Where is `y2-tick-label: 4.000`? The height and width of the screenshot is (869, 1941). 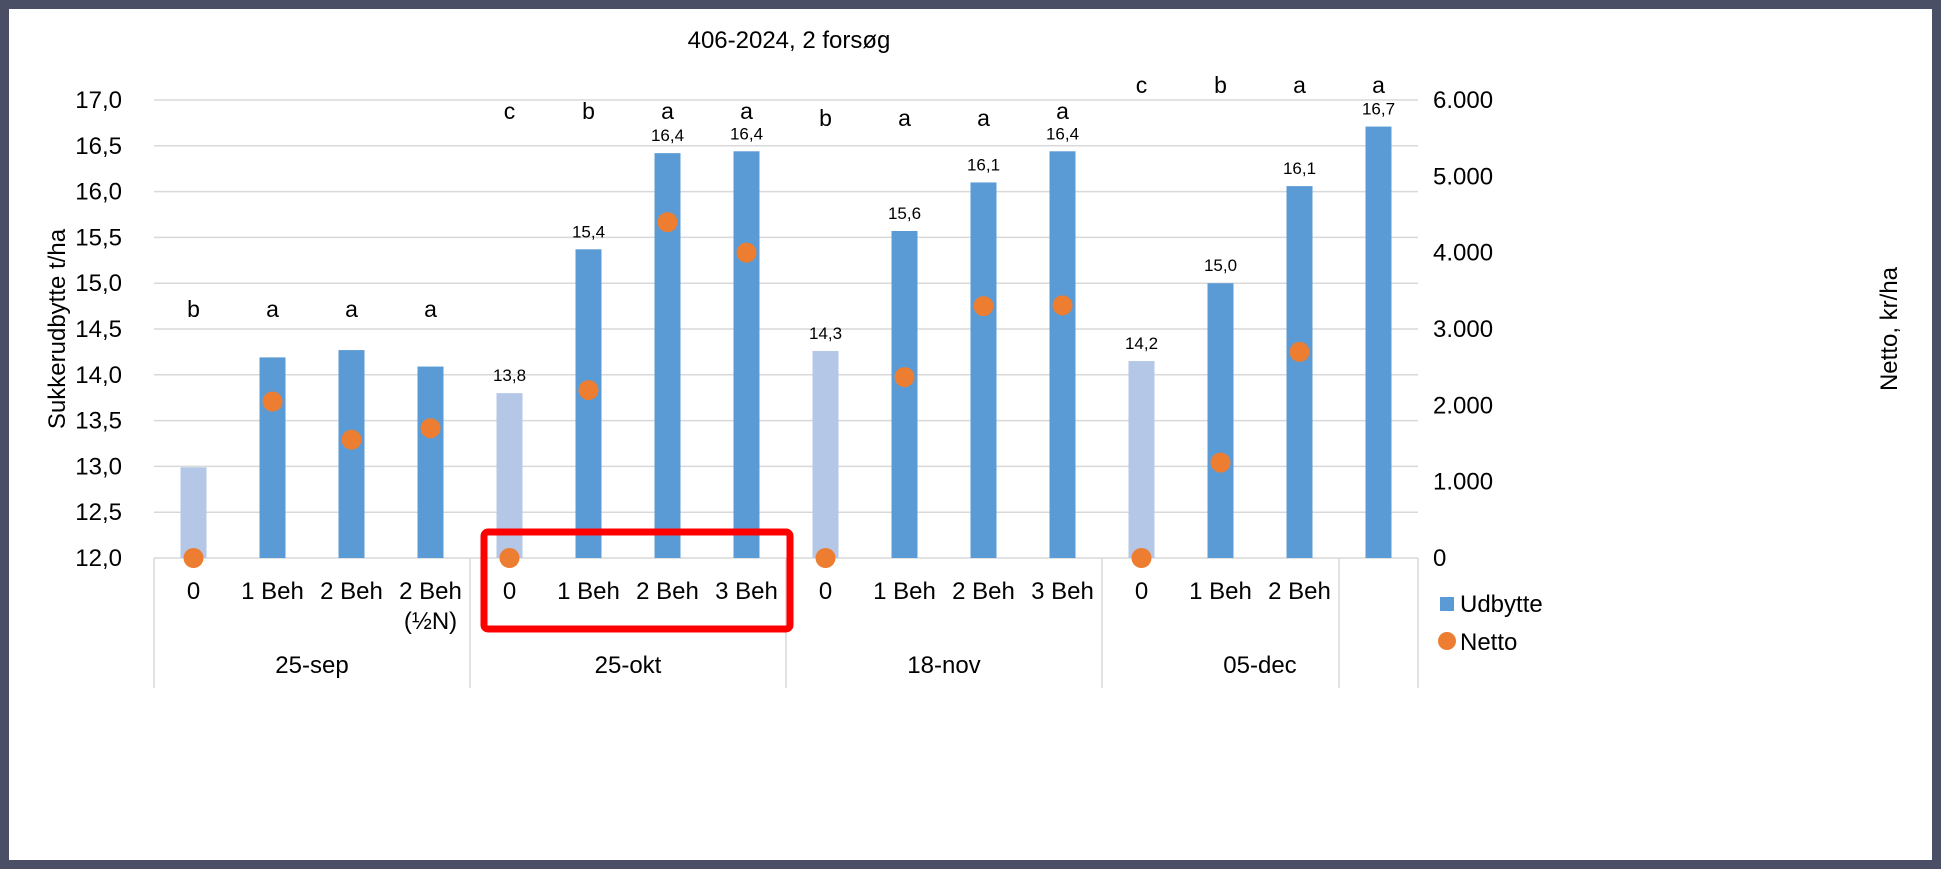
y2-tick-label: 4.000 is located at coordinates (1463, 253).